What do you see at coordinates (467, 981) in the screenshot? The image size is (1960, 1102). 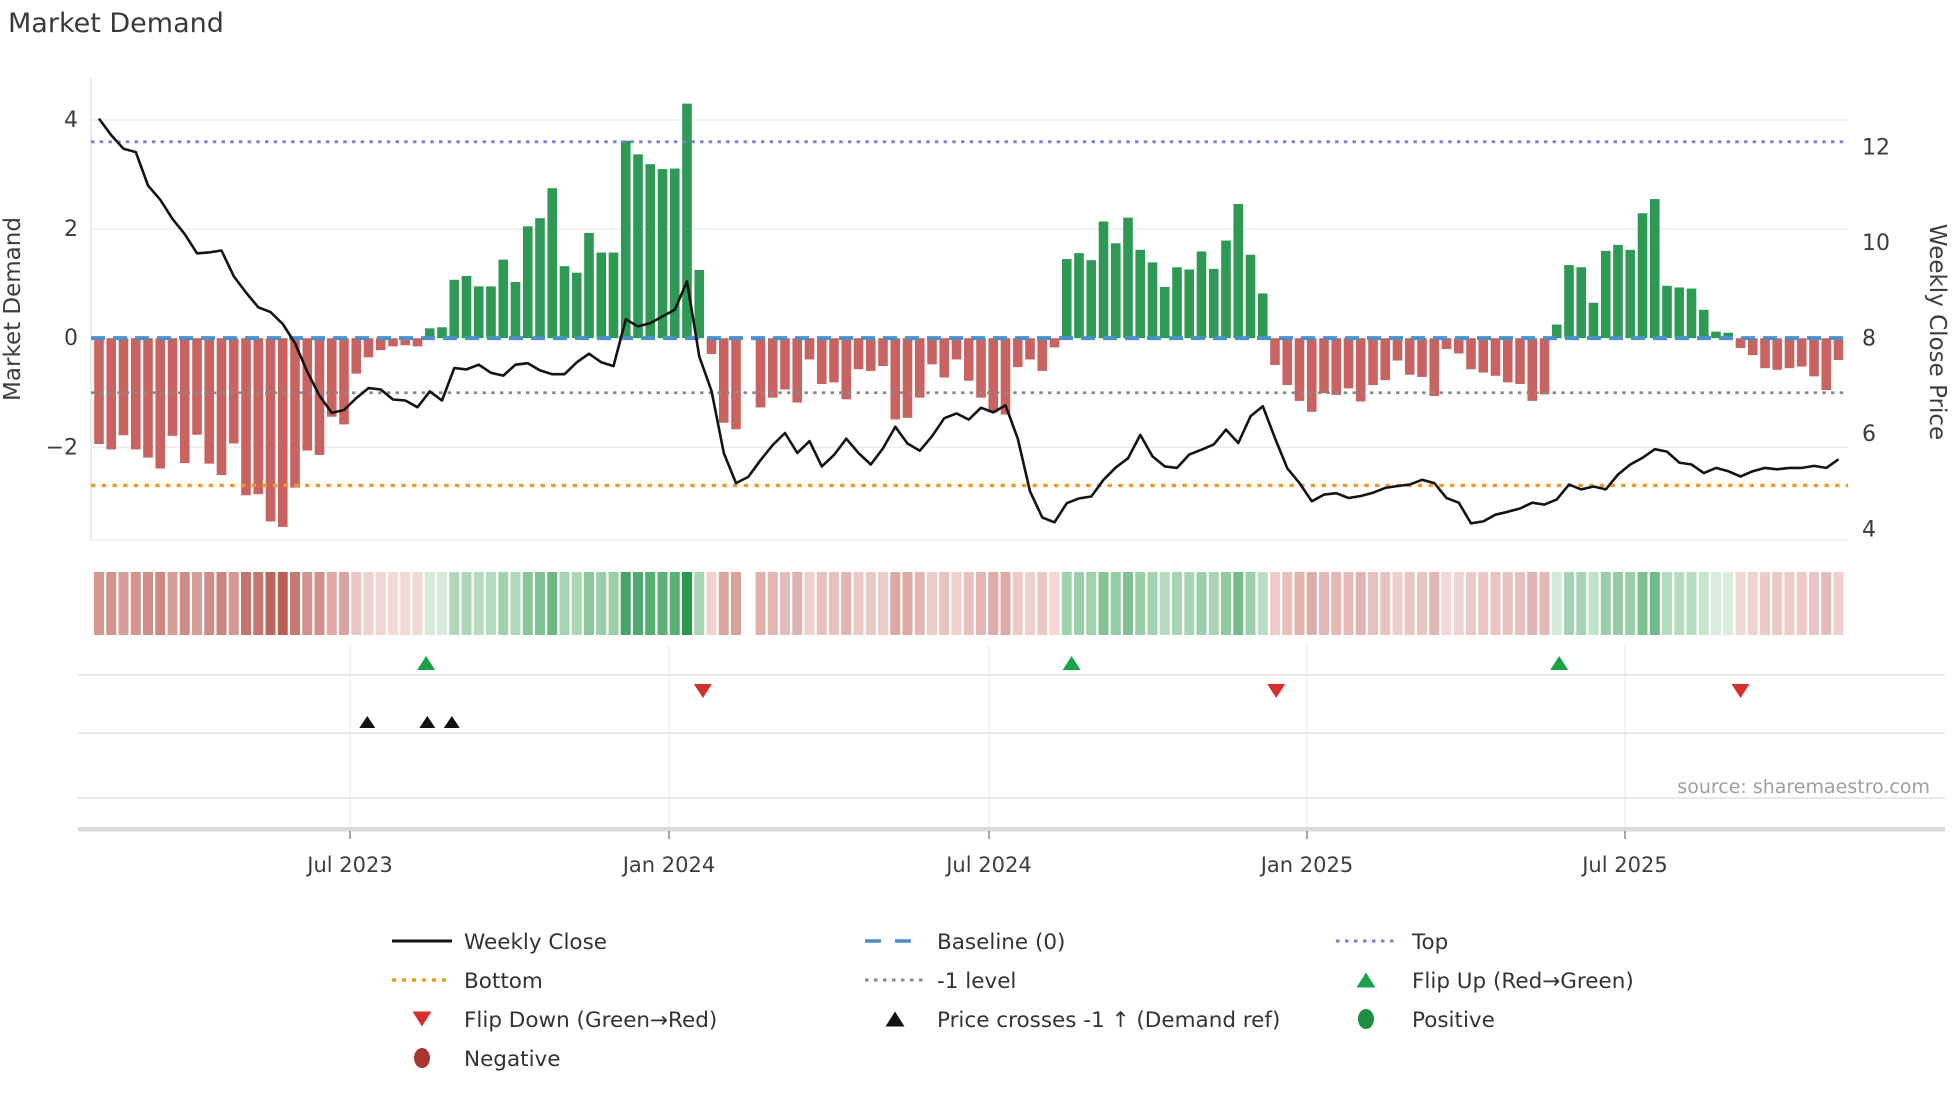 I see `legend-item: Bottom` at bounding box center [467, 981].